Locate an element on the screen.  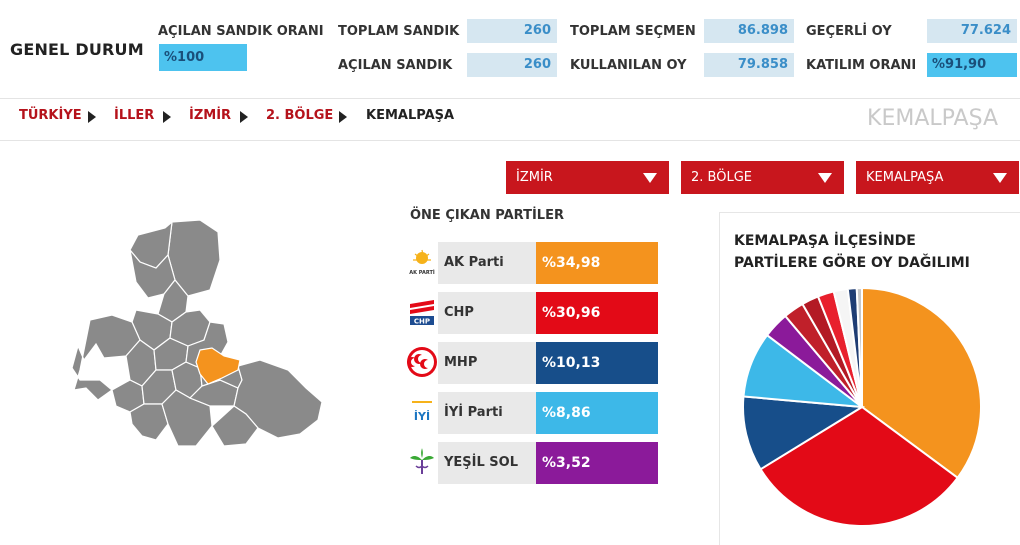
breadcrumb-iller: İLLER is located at coordinates (134, 115).